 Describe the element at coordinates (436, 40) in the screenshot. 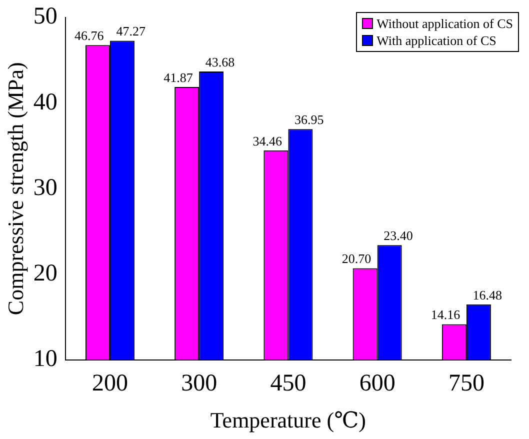

I see `legend-label: With application of CS` at that location.